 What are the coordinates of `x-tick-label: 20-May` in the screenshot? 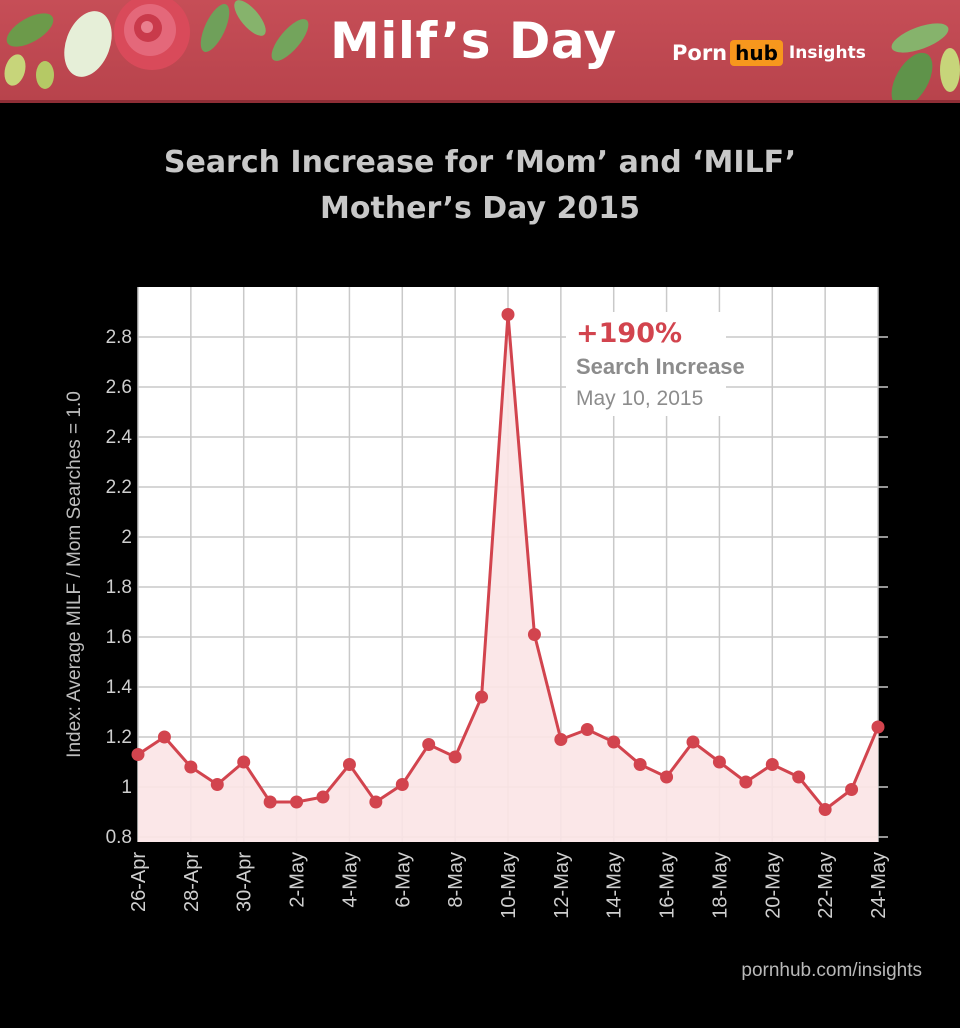 It's located at (773, 885).